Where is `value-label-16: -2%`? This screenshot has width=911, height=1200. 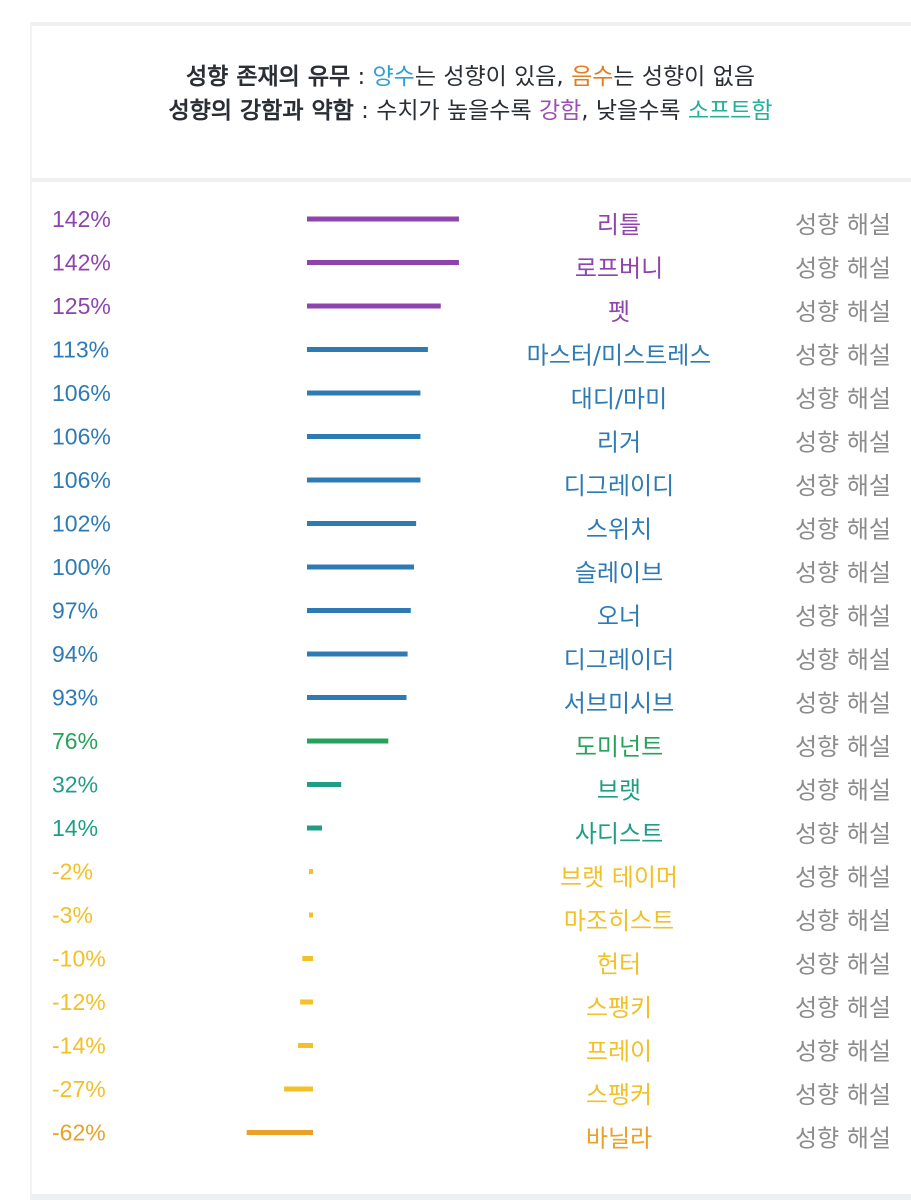
value-label-16: -2% is located at coordinates (72, 872).